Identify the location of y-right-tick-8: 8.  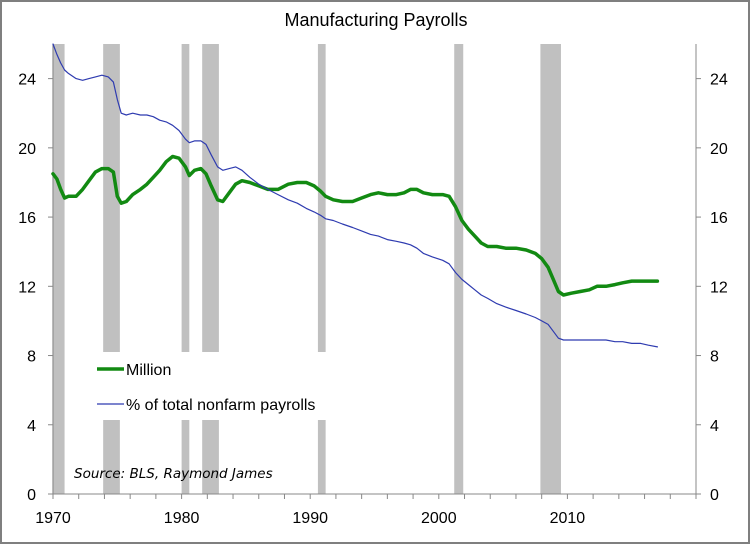
(714, 357).